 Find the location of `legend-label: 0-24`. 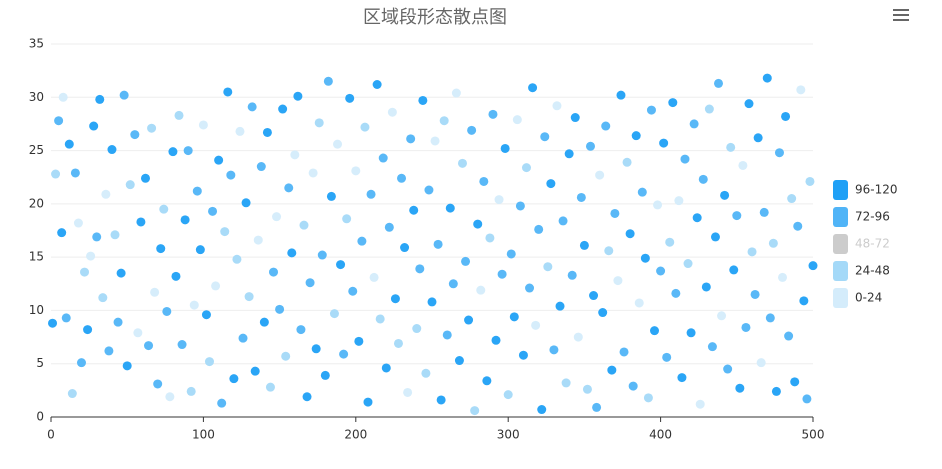

legend-label: 0-24 is located at coordinates (868, 298).